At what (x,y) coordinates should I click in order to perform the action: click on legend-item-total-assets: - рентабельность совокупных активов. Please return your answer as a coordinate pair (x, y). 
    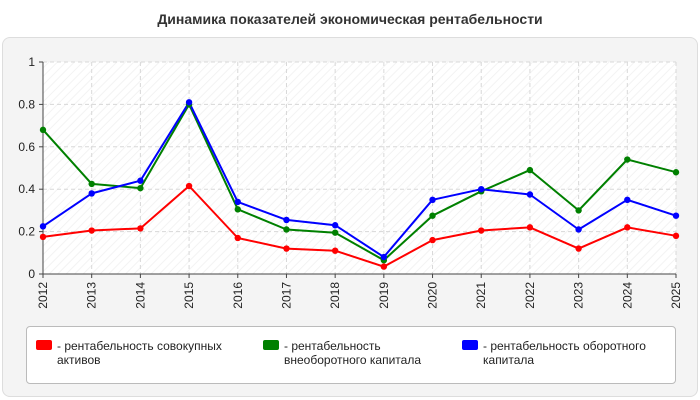
    Looking at the image, I should click on (141, 353).